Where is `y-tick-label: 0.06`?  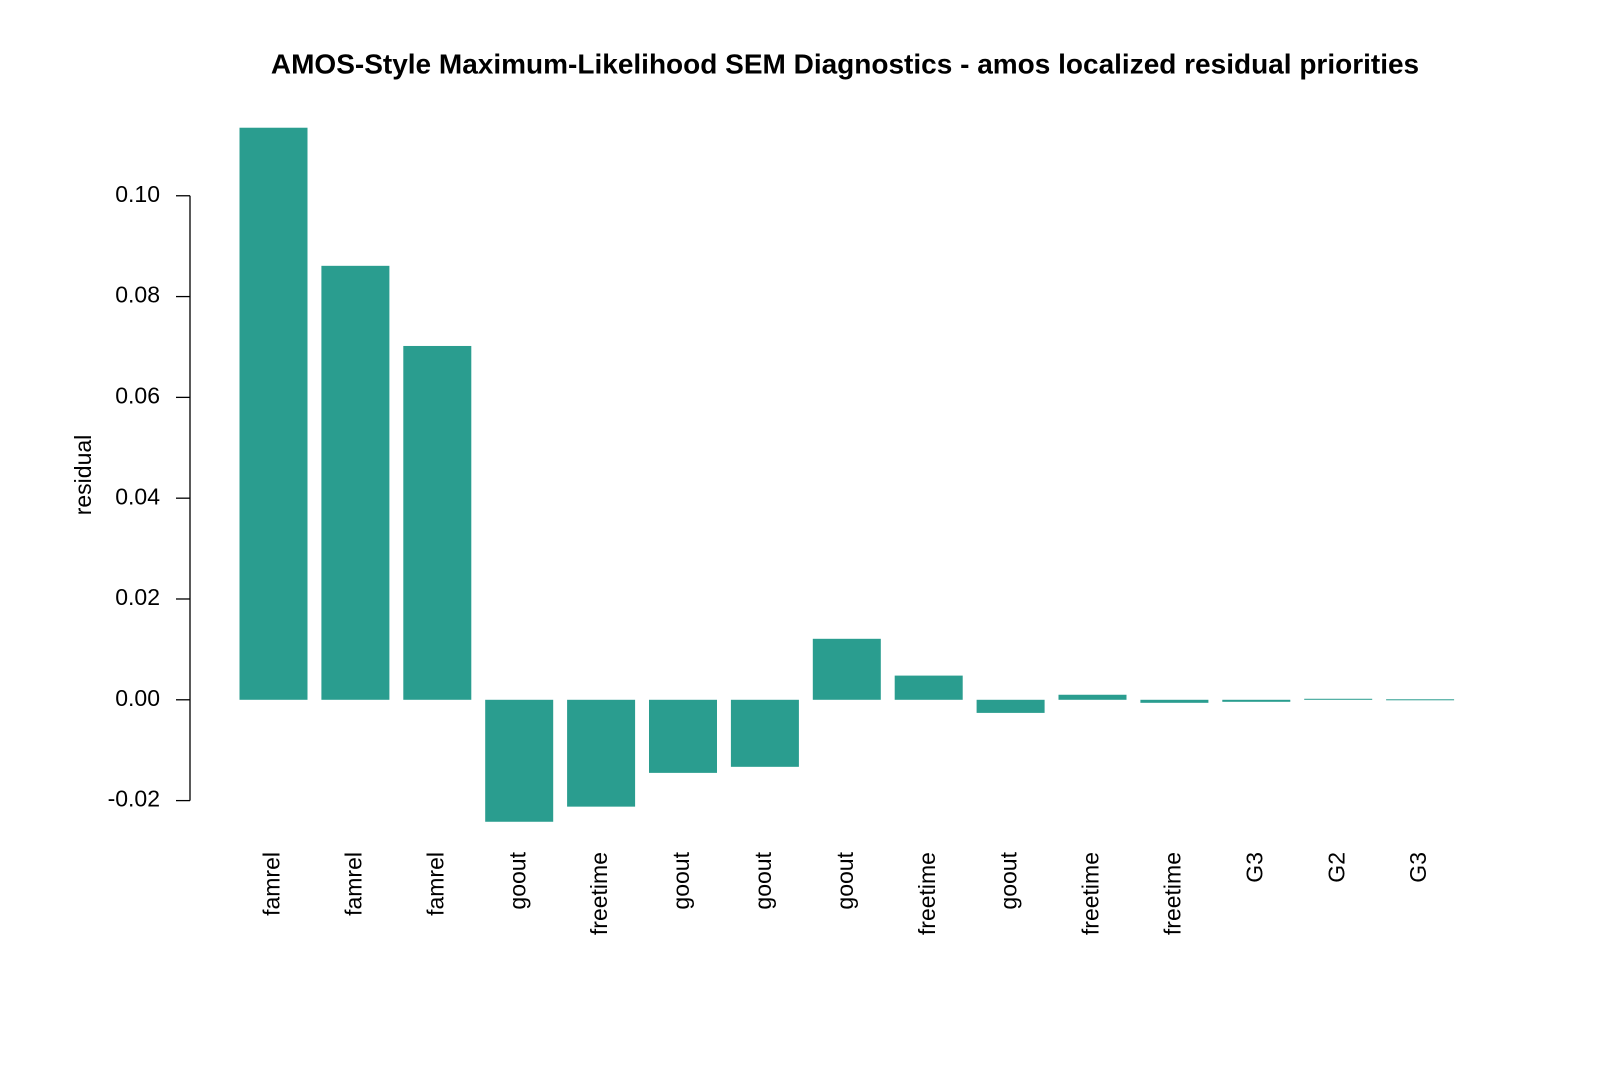 y-tick-label: 0.06 is located at coordinates (137, 395).